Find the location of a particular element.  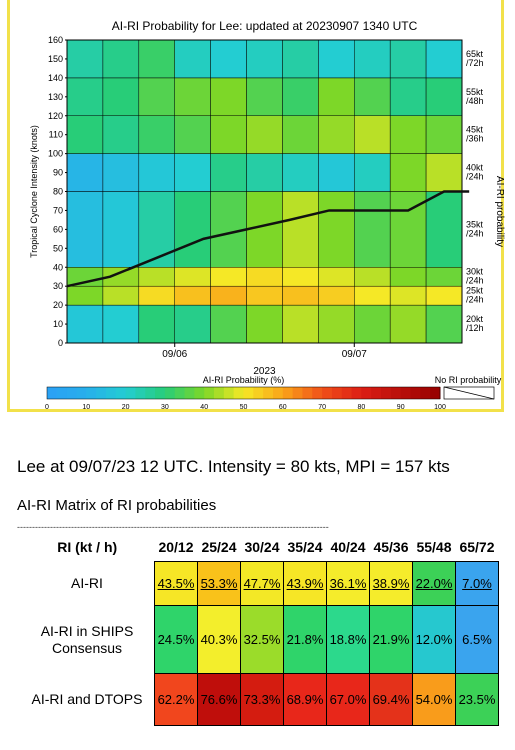

matrix-cell-value: 7.0% is located at coordinates (477, 583).